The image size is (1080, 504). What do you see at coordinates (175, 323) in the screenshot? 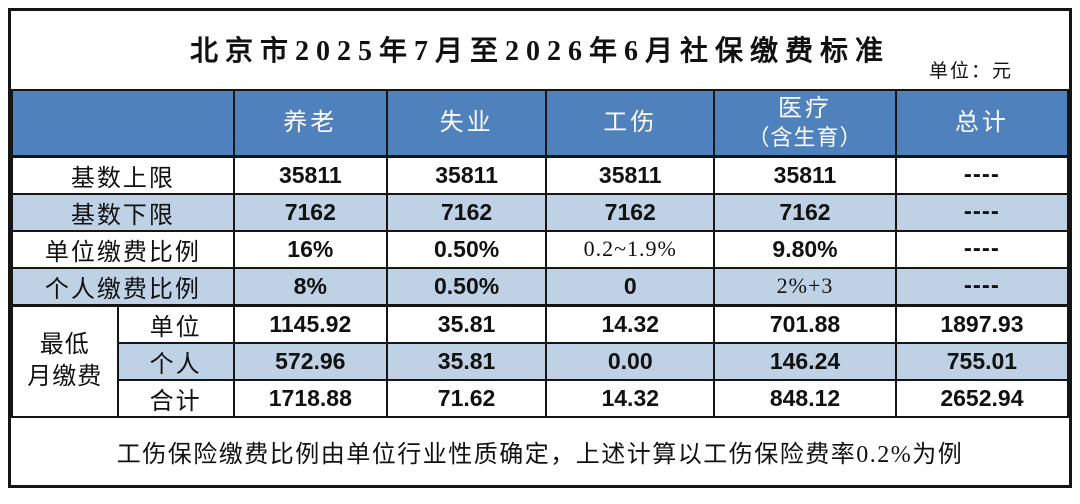
I see `row-sublabel: 单位` at bounding box center [175, 323].